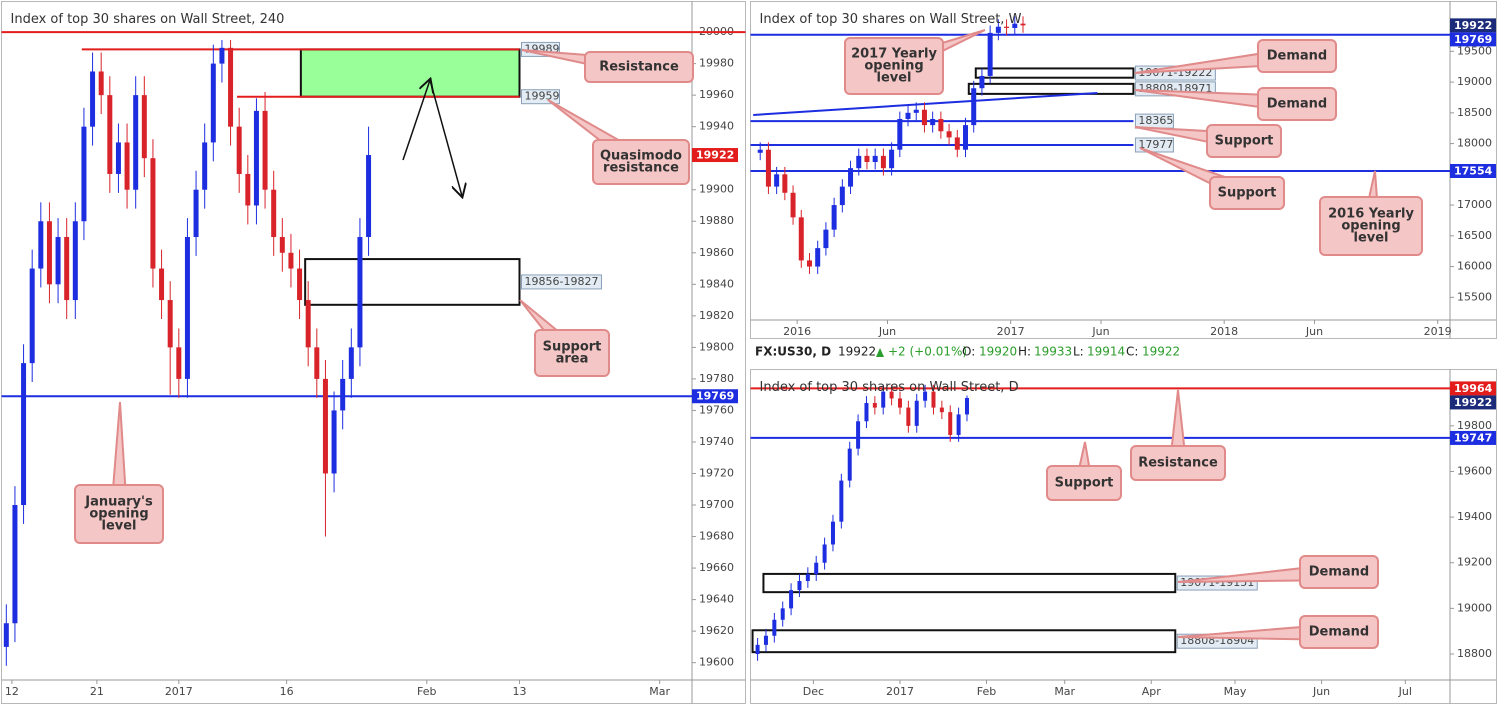 The height and width of the screenshot is (706, 1498). Describe the element at coordinates (891, 19) in the screenshot. I see `chart-title: Index of top 30 shares on Wall Street, W` at that location.